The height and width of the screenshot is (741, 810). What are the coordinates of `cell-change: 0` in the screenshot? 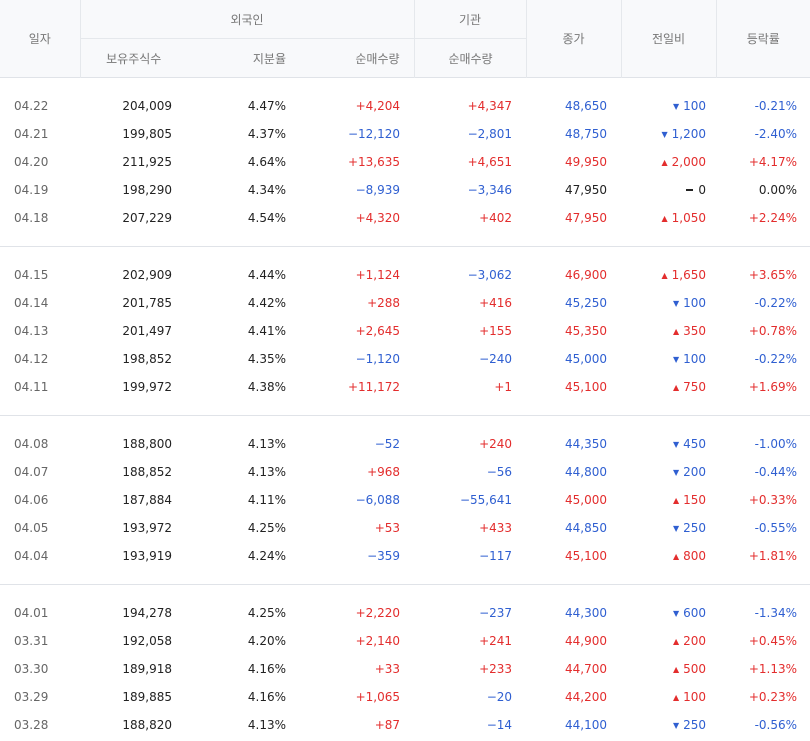 It's located at (668, 190).